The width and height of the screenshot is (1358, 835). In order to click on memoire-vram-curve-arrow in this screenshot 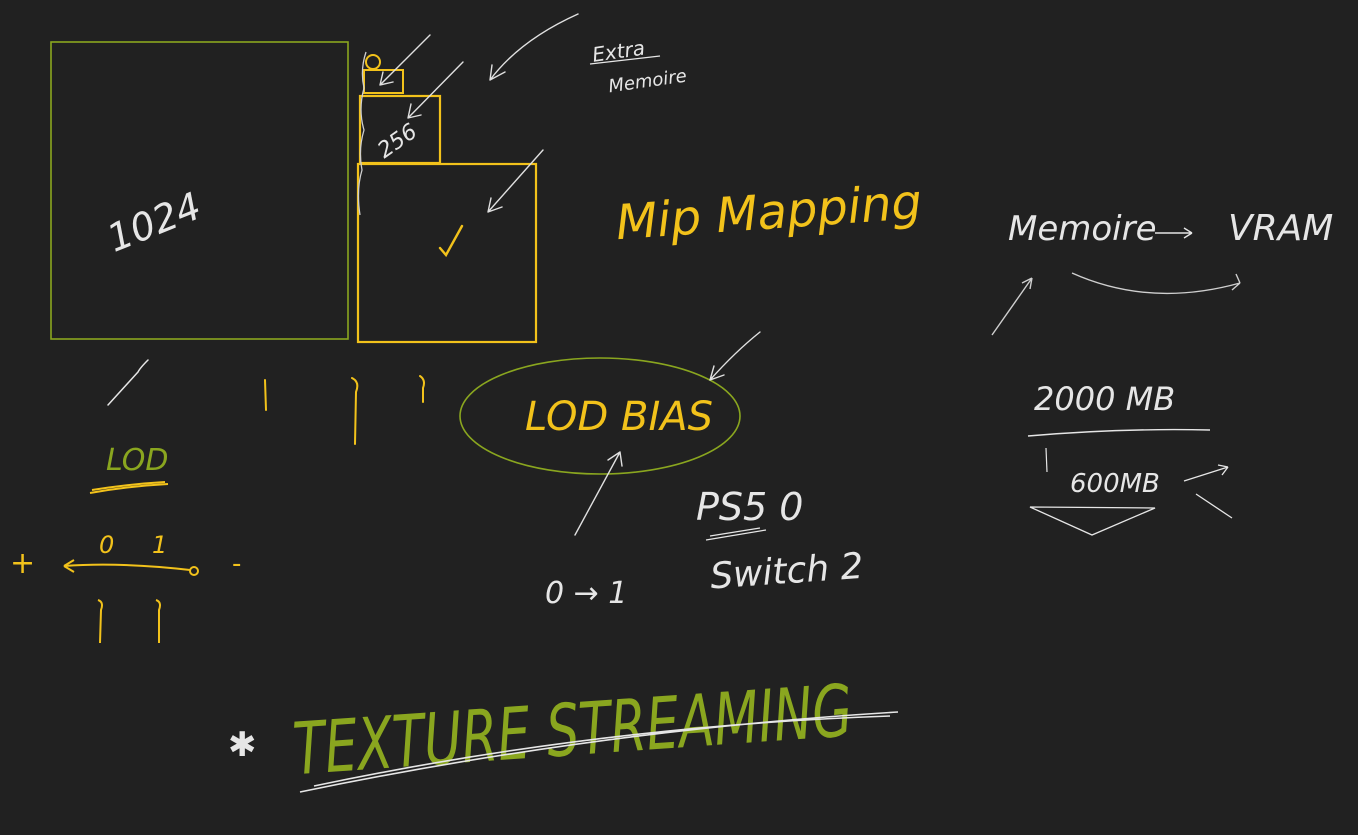, I will do `click(1156, 283)`.